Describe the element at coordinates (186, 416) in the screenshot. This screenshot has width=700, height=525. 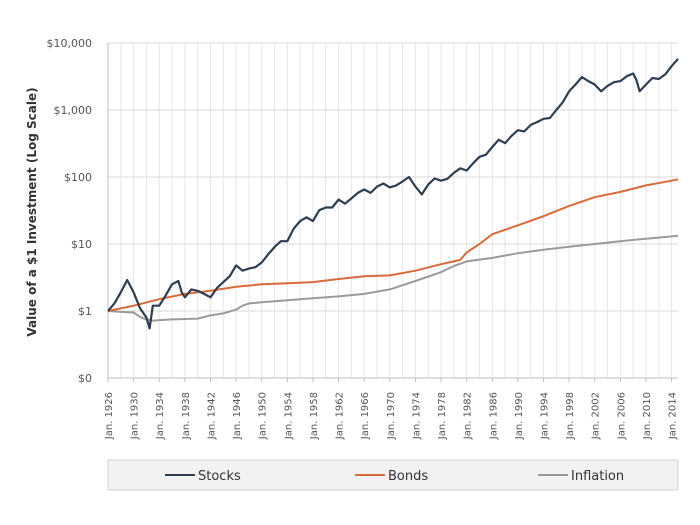
I see `x-tick-label: Jan. 1938` at that location.